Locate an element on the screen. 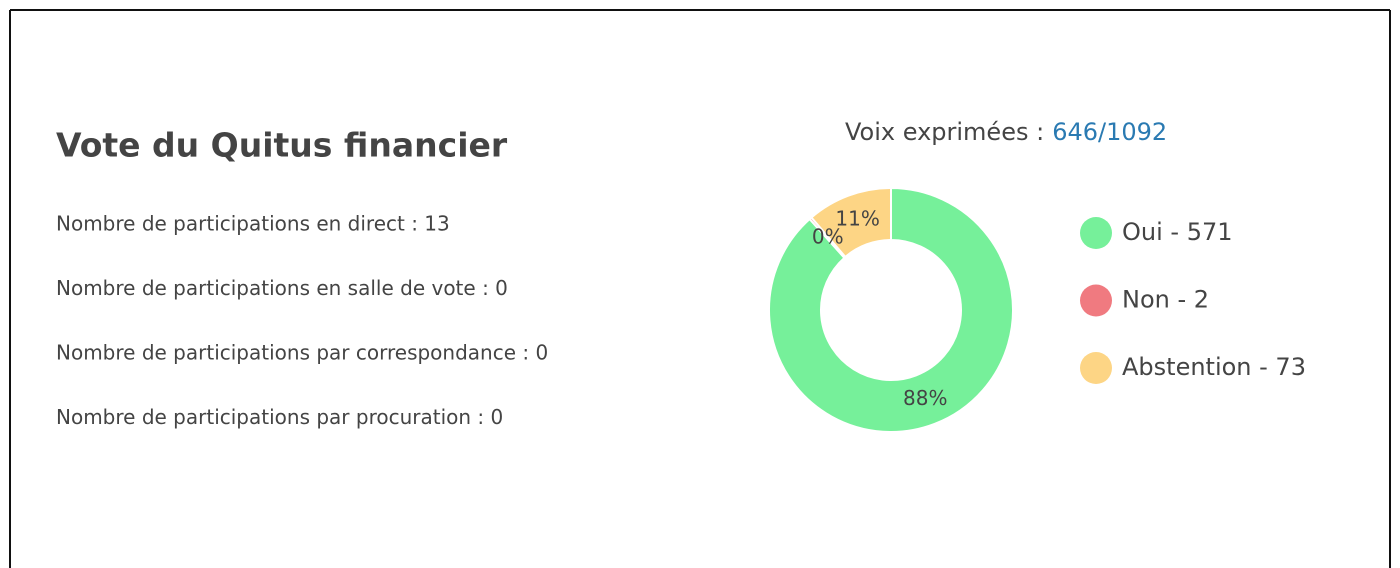 The width and height of the screenshot is (1400, 568). legend-label: Non - 2 is located at coordinates (1165, 300).